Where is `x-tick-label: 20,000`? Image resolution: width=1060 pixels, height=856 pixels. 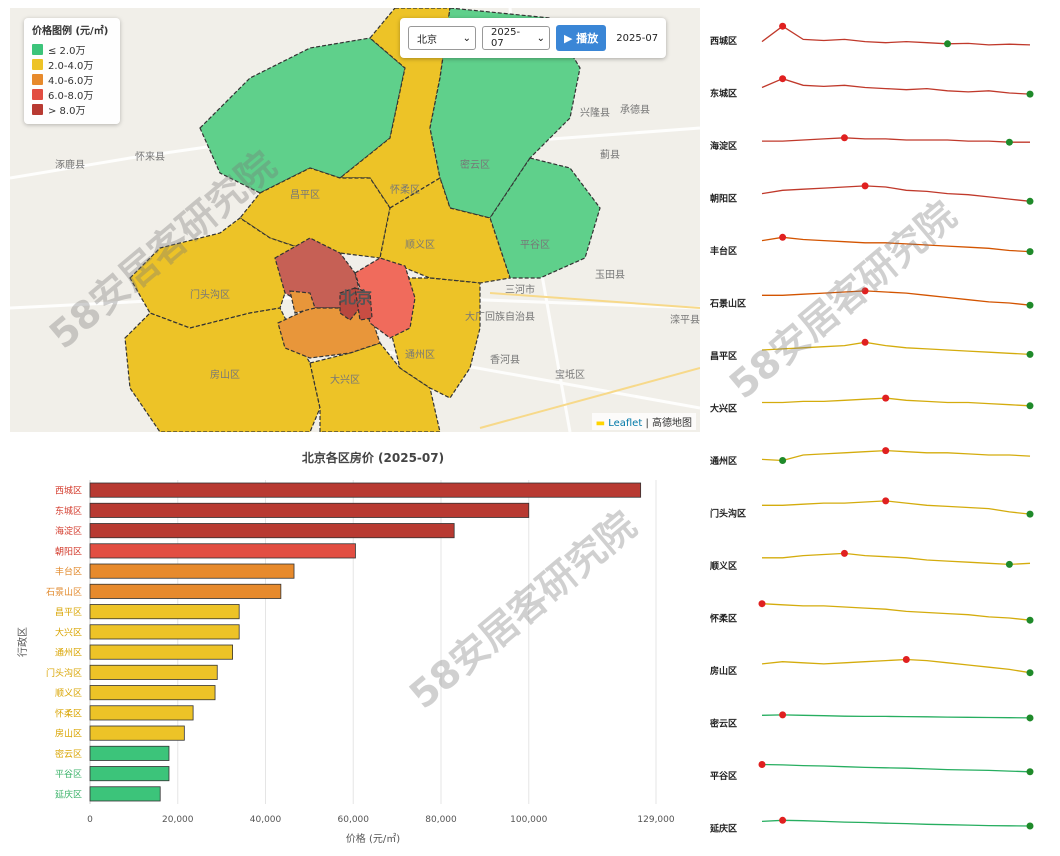
x-tick-label: 20,000 is located at coordinates (178, 820).